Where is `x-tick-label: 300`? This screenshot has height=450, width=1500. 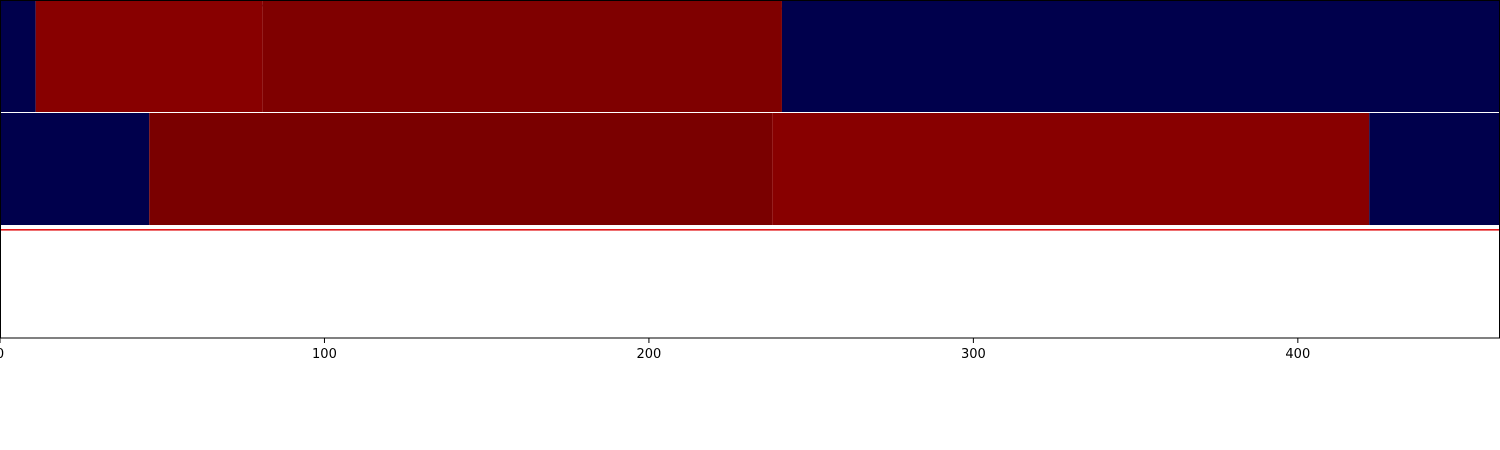
x-tick-label: 300 is located at coordinates (973, 354).